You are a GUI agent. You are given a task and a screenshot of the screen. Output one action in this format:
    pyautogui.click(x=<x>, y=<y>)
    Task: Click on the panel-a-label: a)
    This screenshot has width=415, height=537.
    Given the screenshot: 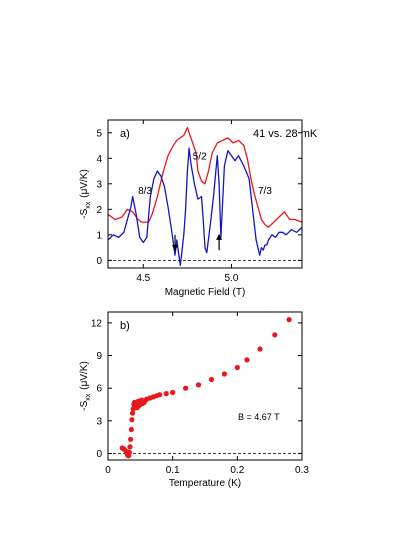 What is the action you would take?
    pyautogui.click(x=125, y=134)
    